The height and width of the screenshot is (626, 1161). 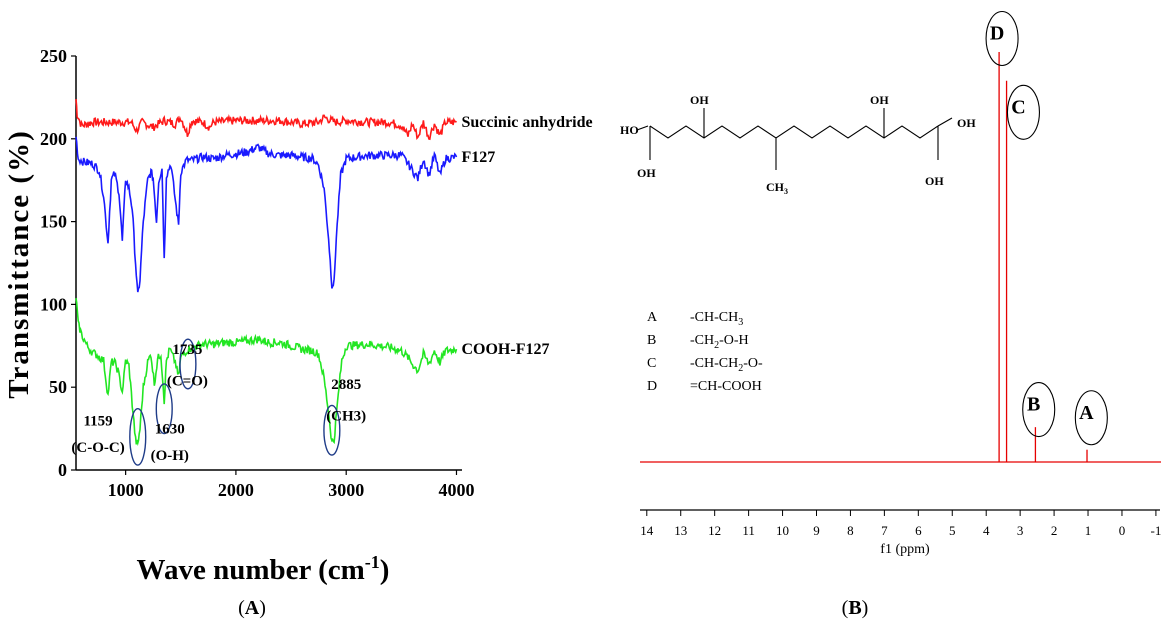 What do you see at coordinates (652, 386) in the screenshot?
I see `legend-key: D` at bounding box center [652, 386].